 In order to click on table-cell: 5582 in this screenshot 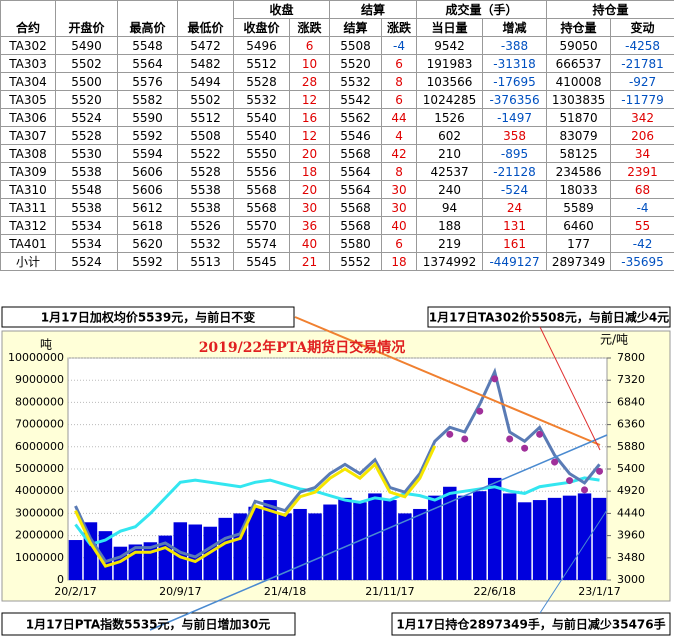, I will do `click(147, 99)`.